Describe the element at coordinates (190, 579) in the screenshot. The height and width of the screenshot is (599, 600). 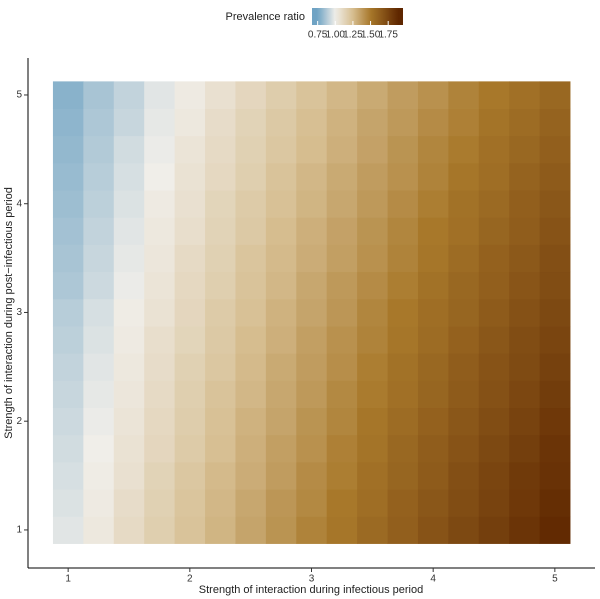
I see `x-tick-label: 2` at that location.